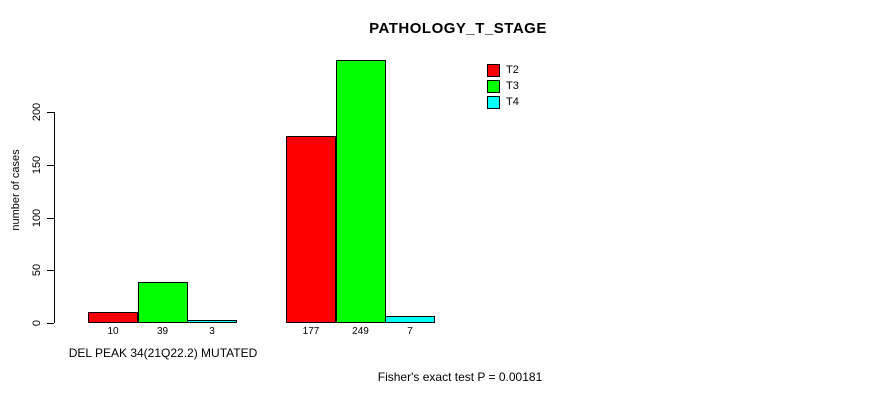 The image size is (890, 400). What do you see at coordinates (37, 270) in the screenshot?
I see `y-tick-label: 50` at bounding box center [37, 270].